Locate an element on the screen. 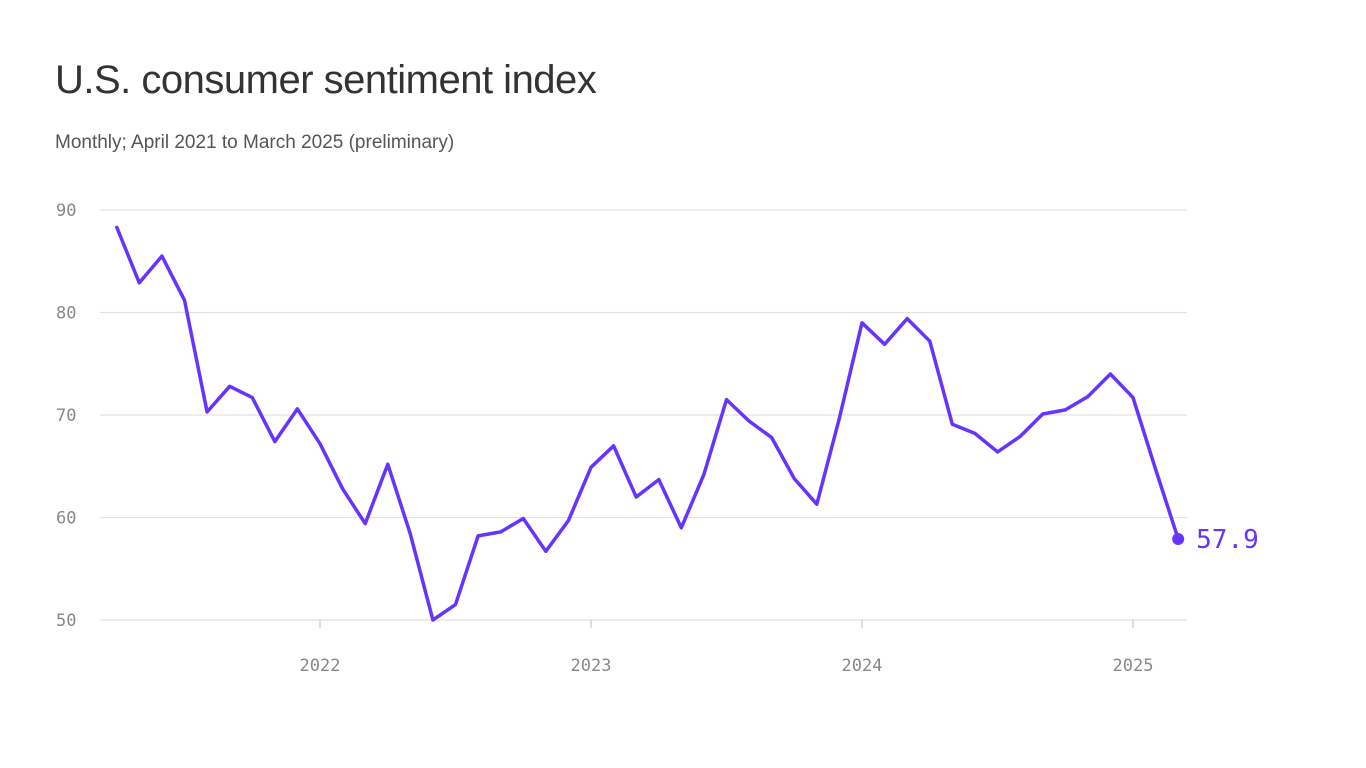 This screenshot has width=1366, height=768. x-tick-label: 2025 is located at coordinates (1133, 666).